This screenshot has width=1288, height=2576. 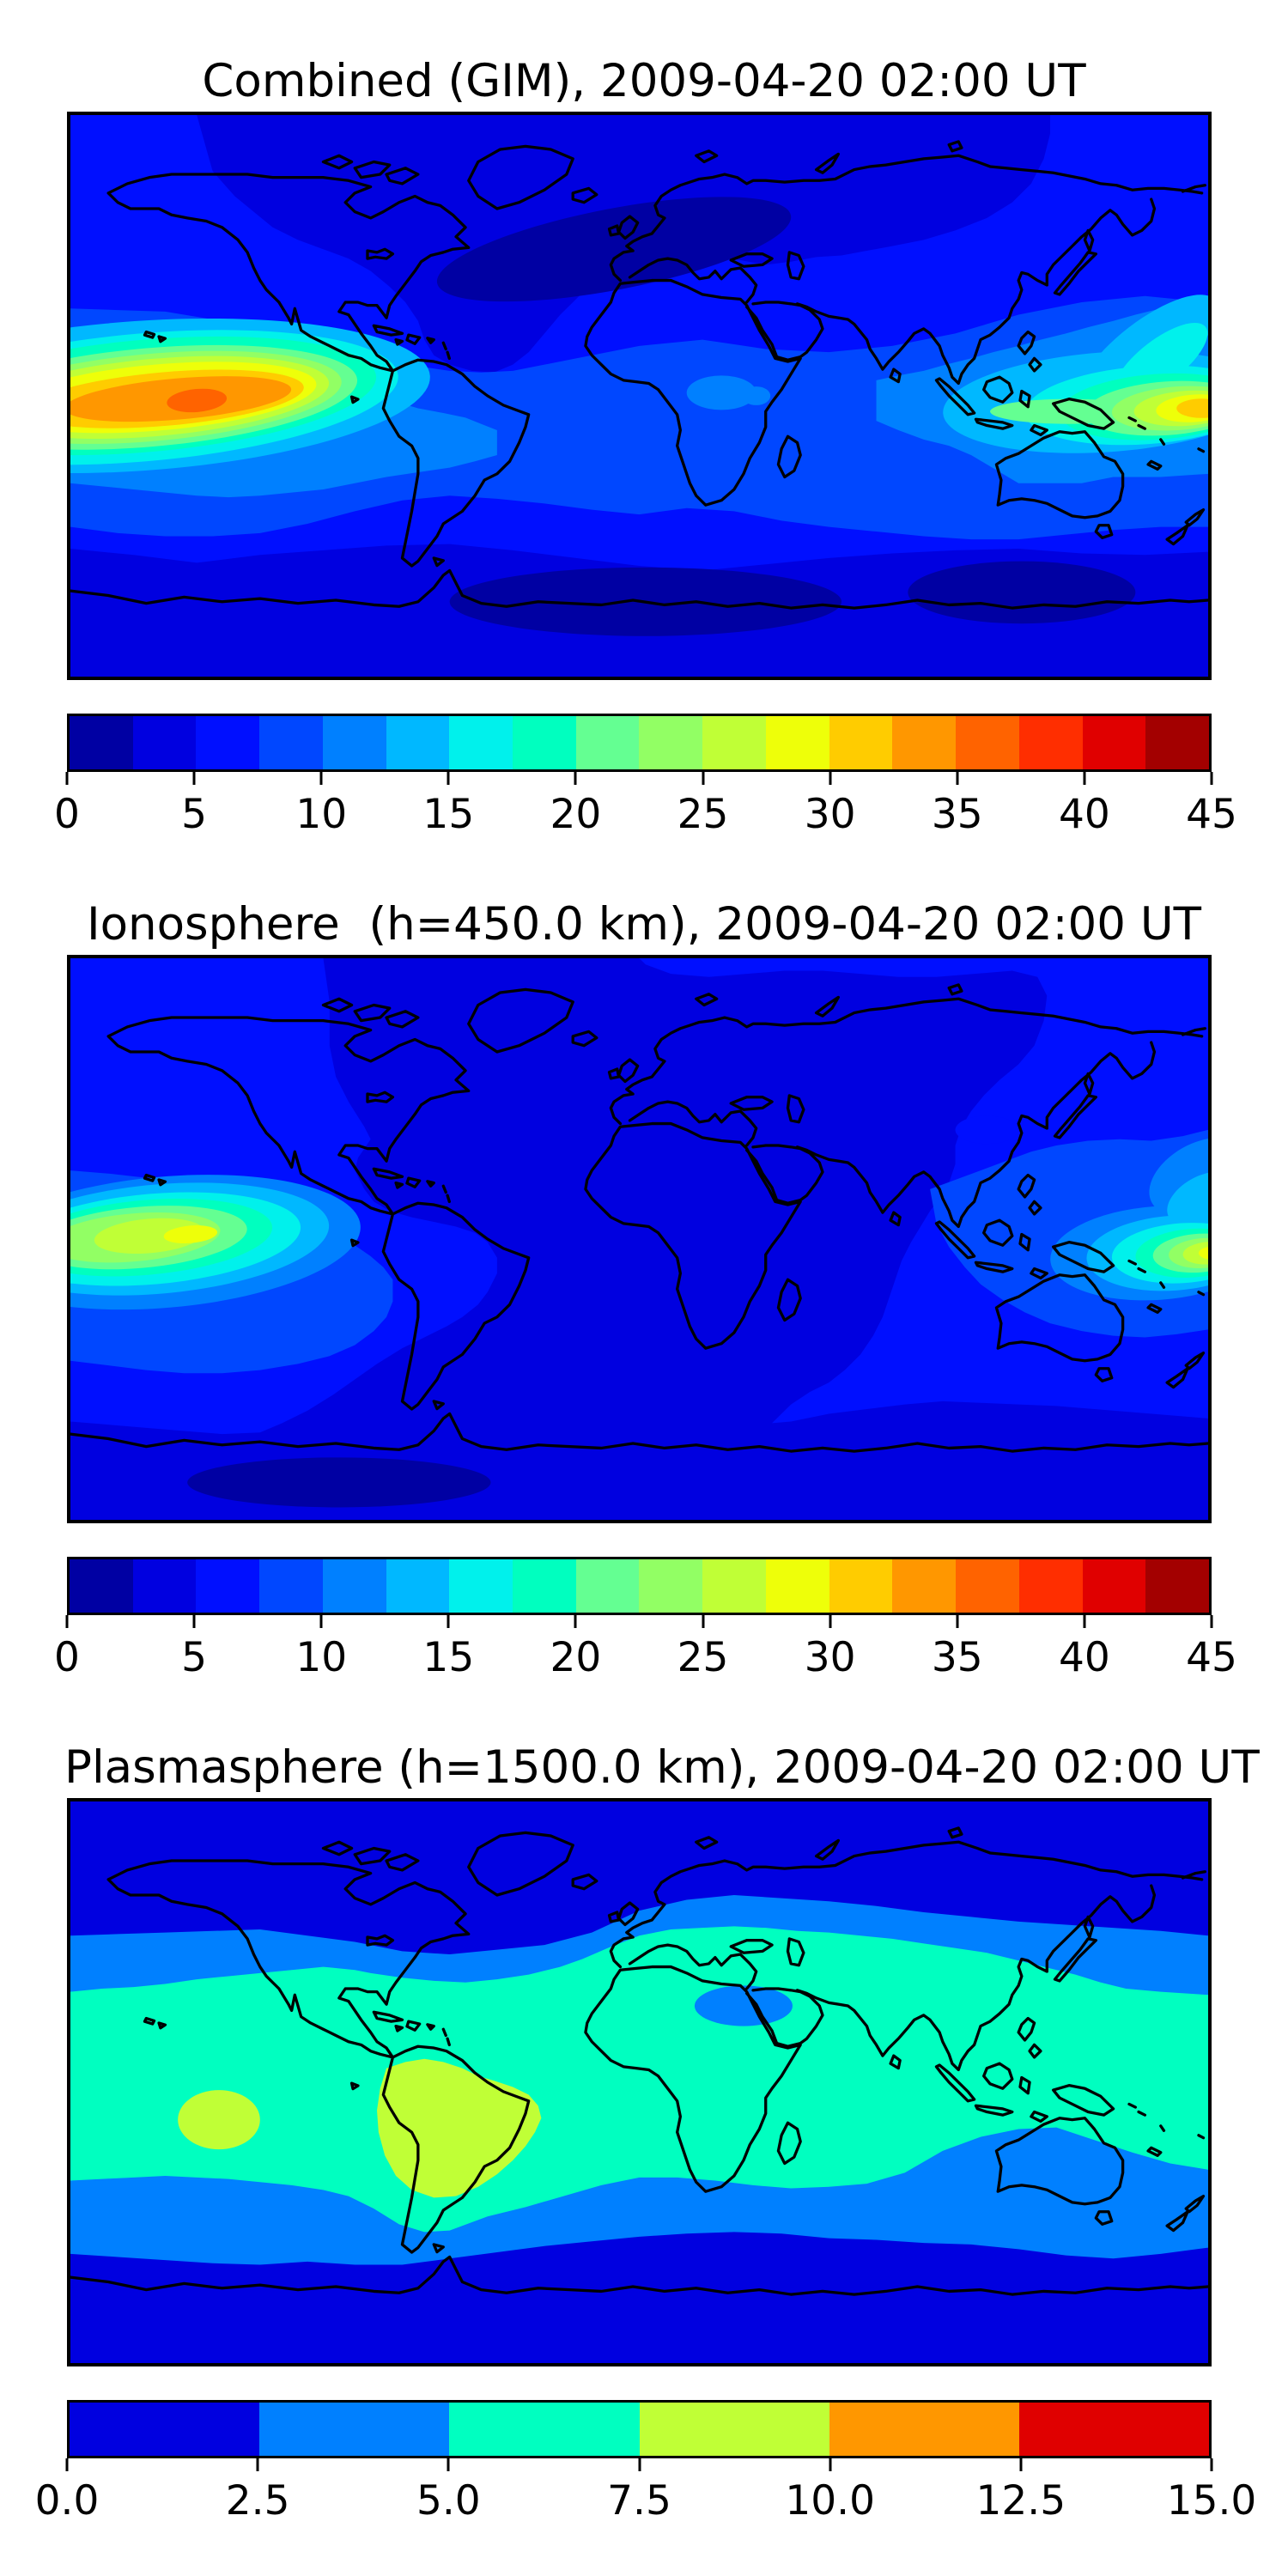 What do you see at coordinates (644, 81) in the screenshot?
I see `panel-title-combined: Combined (GIM), 2009-04-20 02:00 UT` at bounding box center [644, 81].